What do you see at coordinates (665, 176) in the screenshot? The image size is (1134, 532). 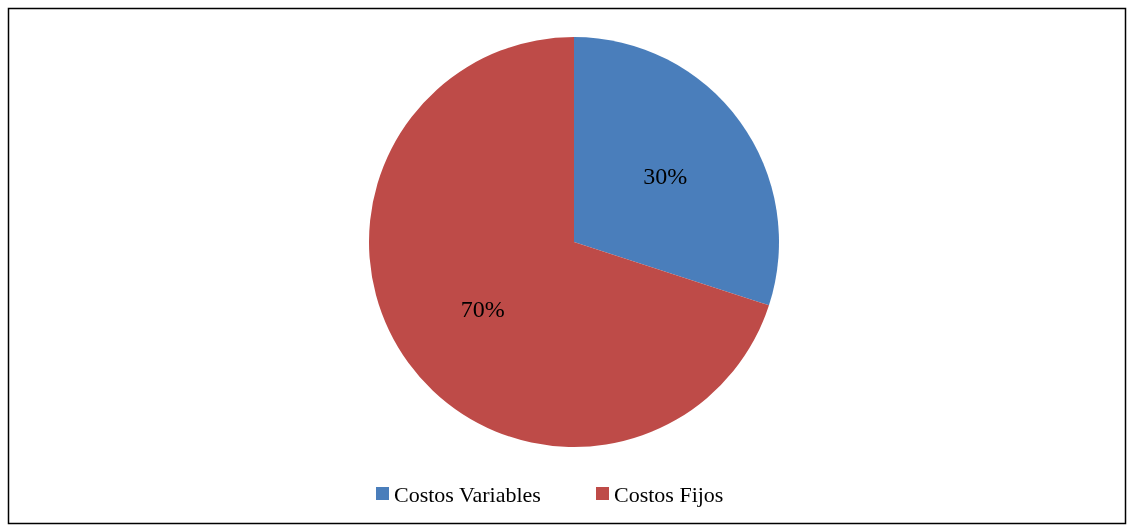 I see `data-label: 30%` at bounding box center [665, 176].